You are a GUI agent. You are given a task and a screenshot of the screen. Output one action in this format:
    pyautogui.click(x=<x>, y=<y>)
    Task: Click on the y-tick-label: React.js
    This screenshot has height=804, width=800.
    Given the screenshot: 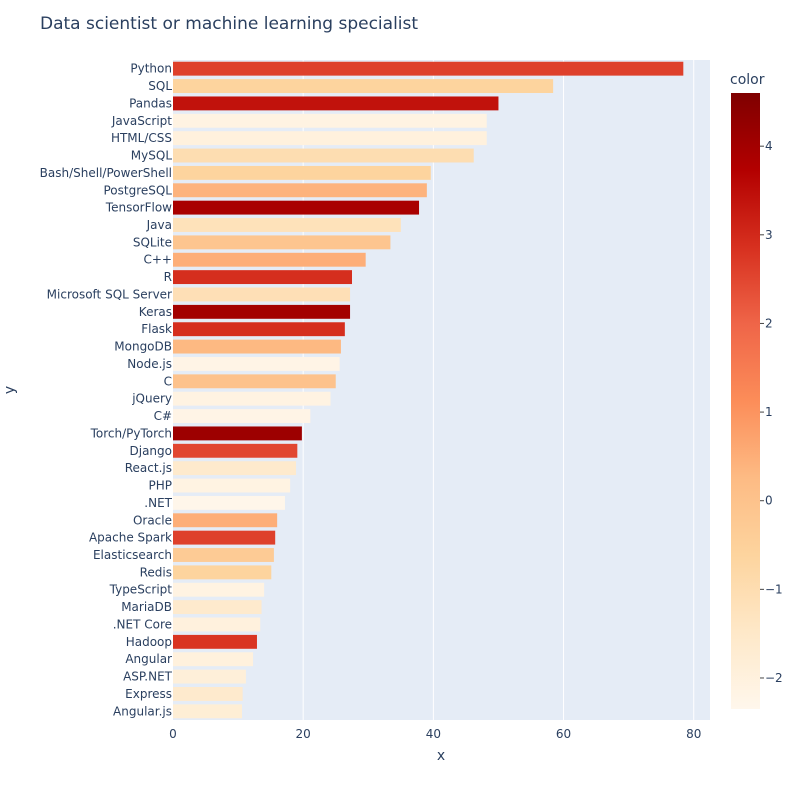 What is the action you would take?
    pyautogui.click(x=148, y=468)
    